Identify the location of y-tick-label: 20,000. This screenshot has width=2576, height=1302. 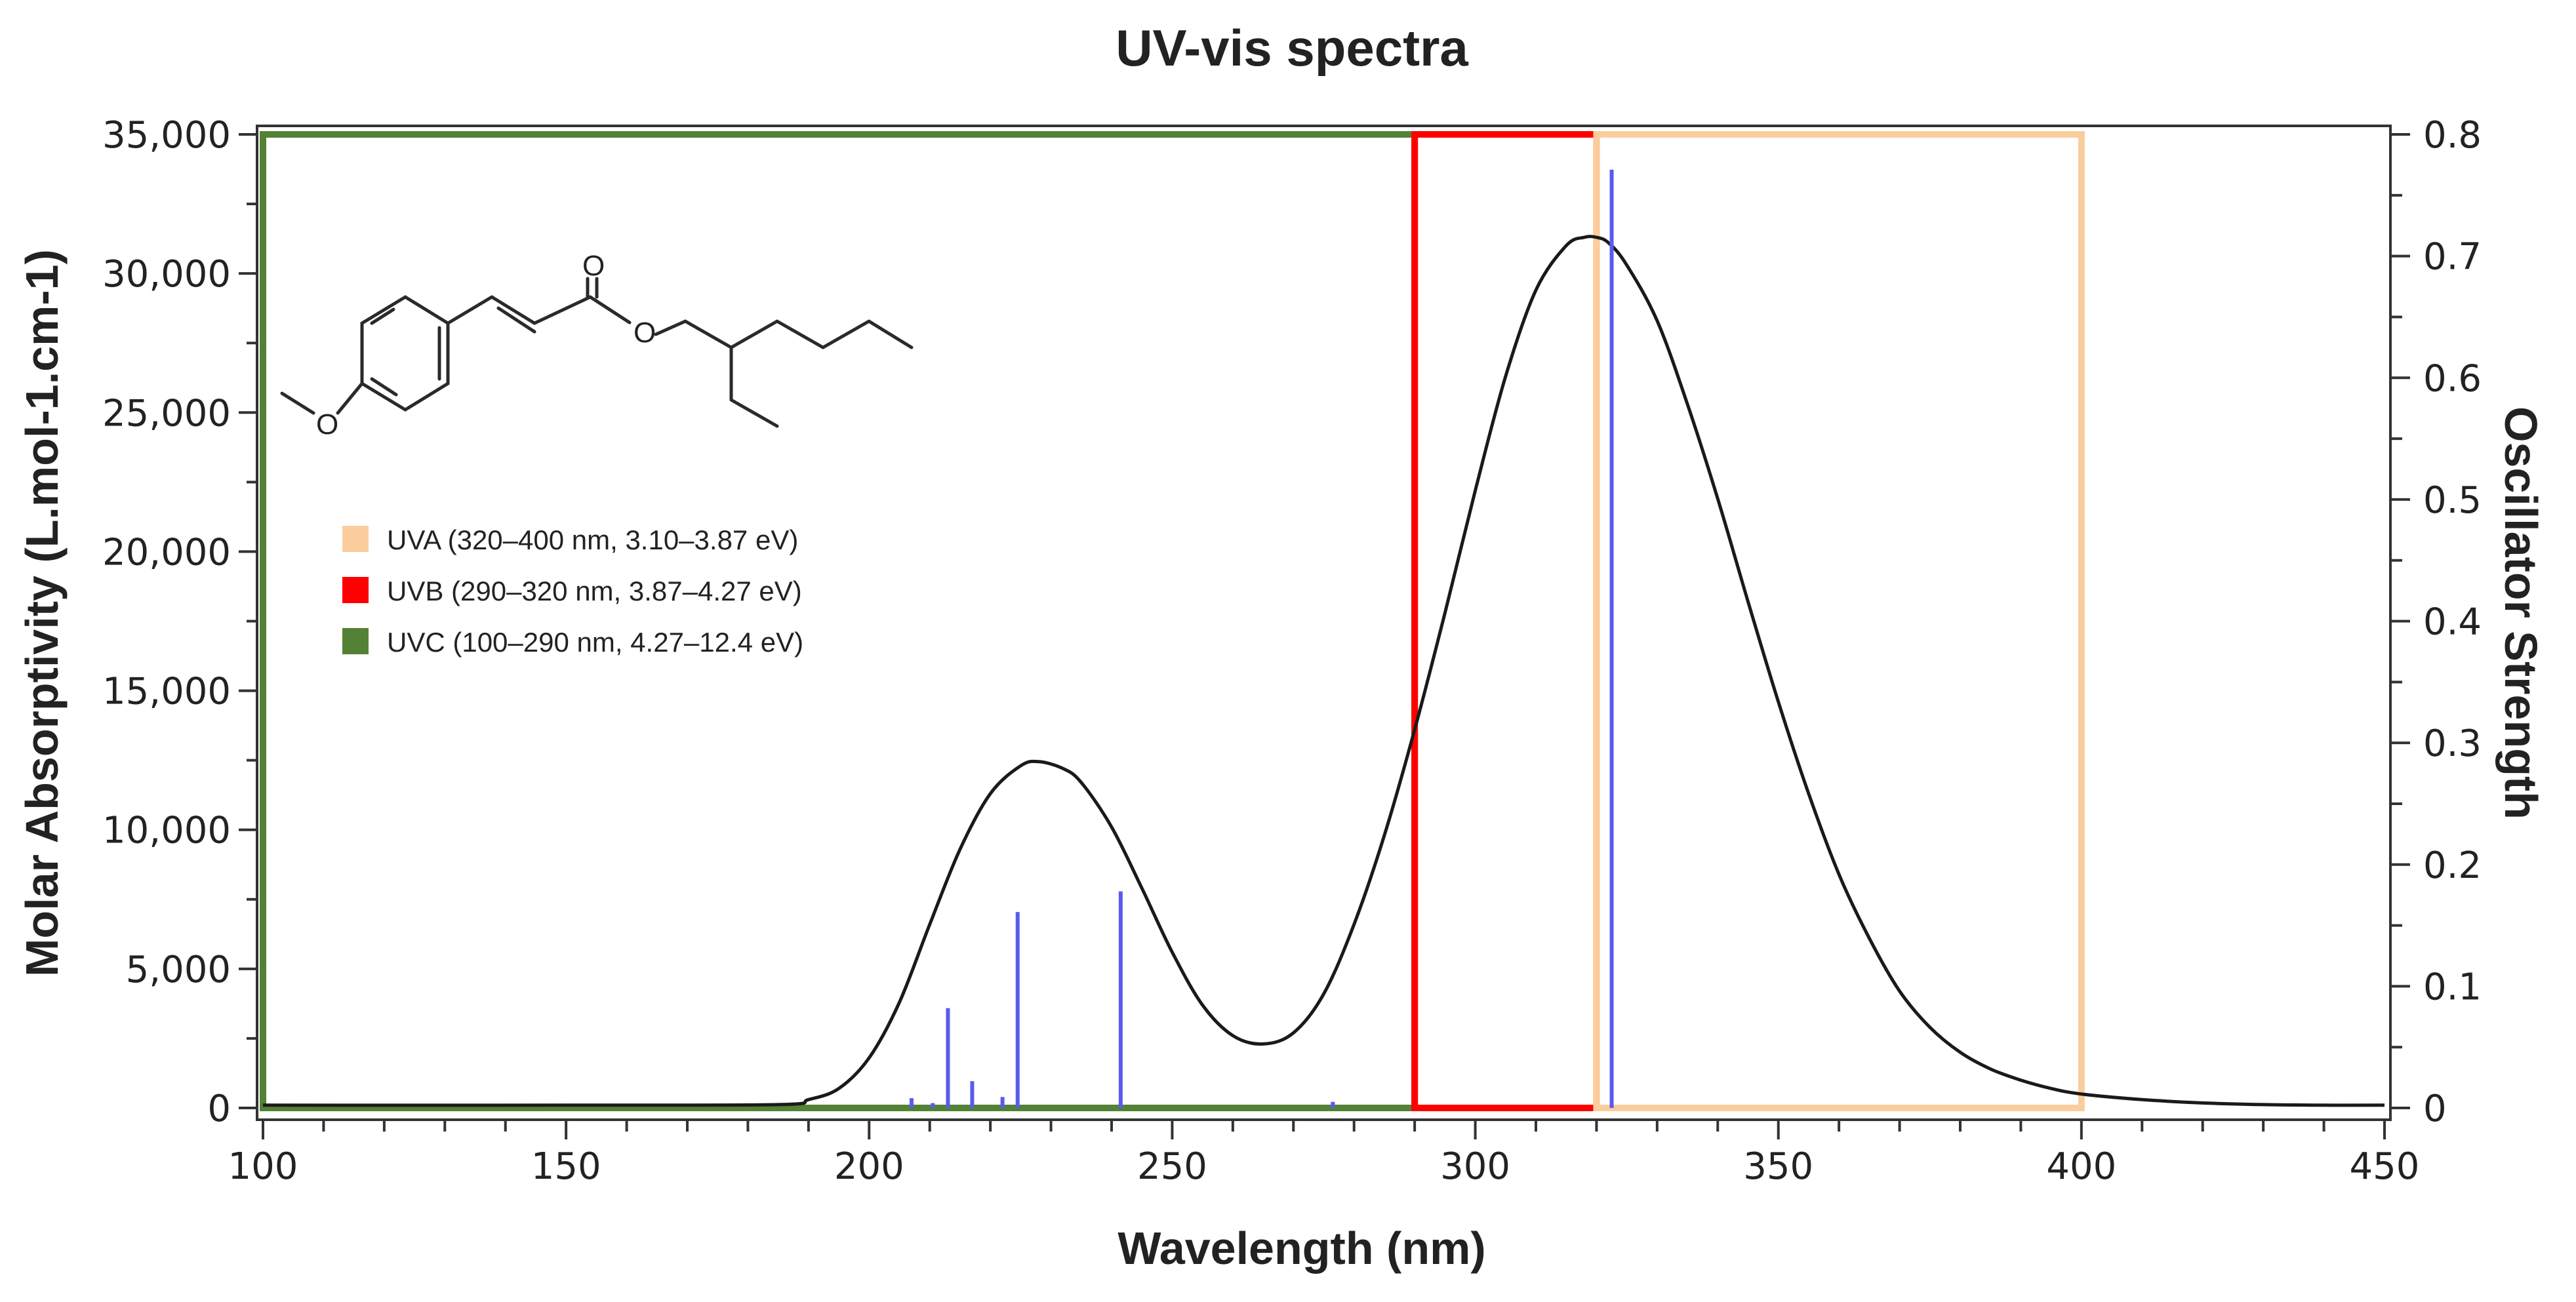
(166, 552).